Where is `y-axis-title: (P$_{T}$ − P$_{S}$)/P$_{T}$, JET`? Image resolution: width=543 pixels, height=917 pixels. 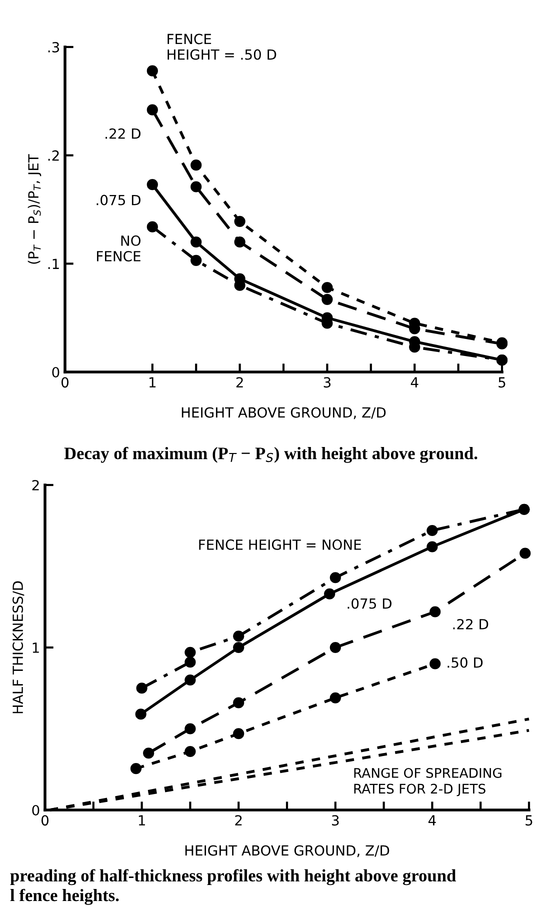
y-axis-title: (P$_{T}$ − P$_{S}$)/P$_{T}$, JET is located at coordinates (35, 209).